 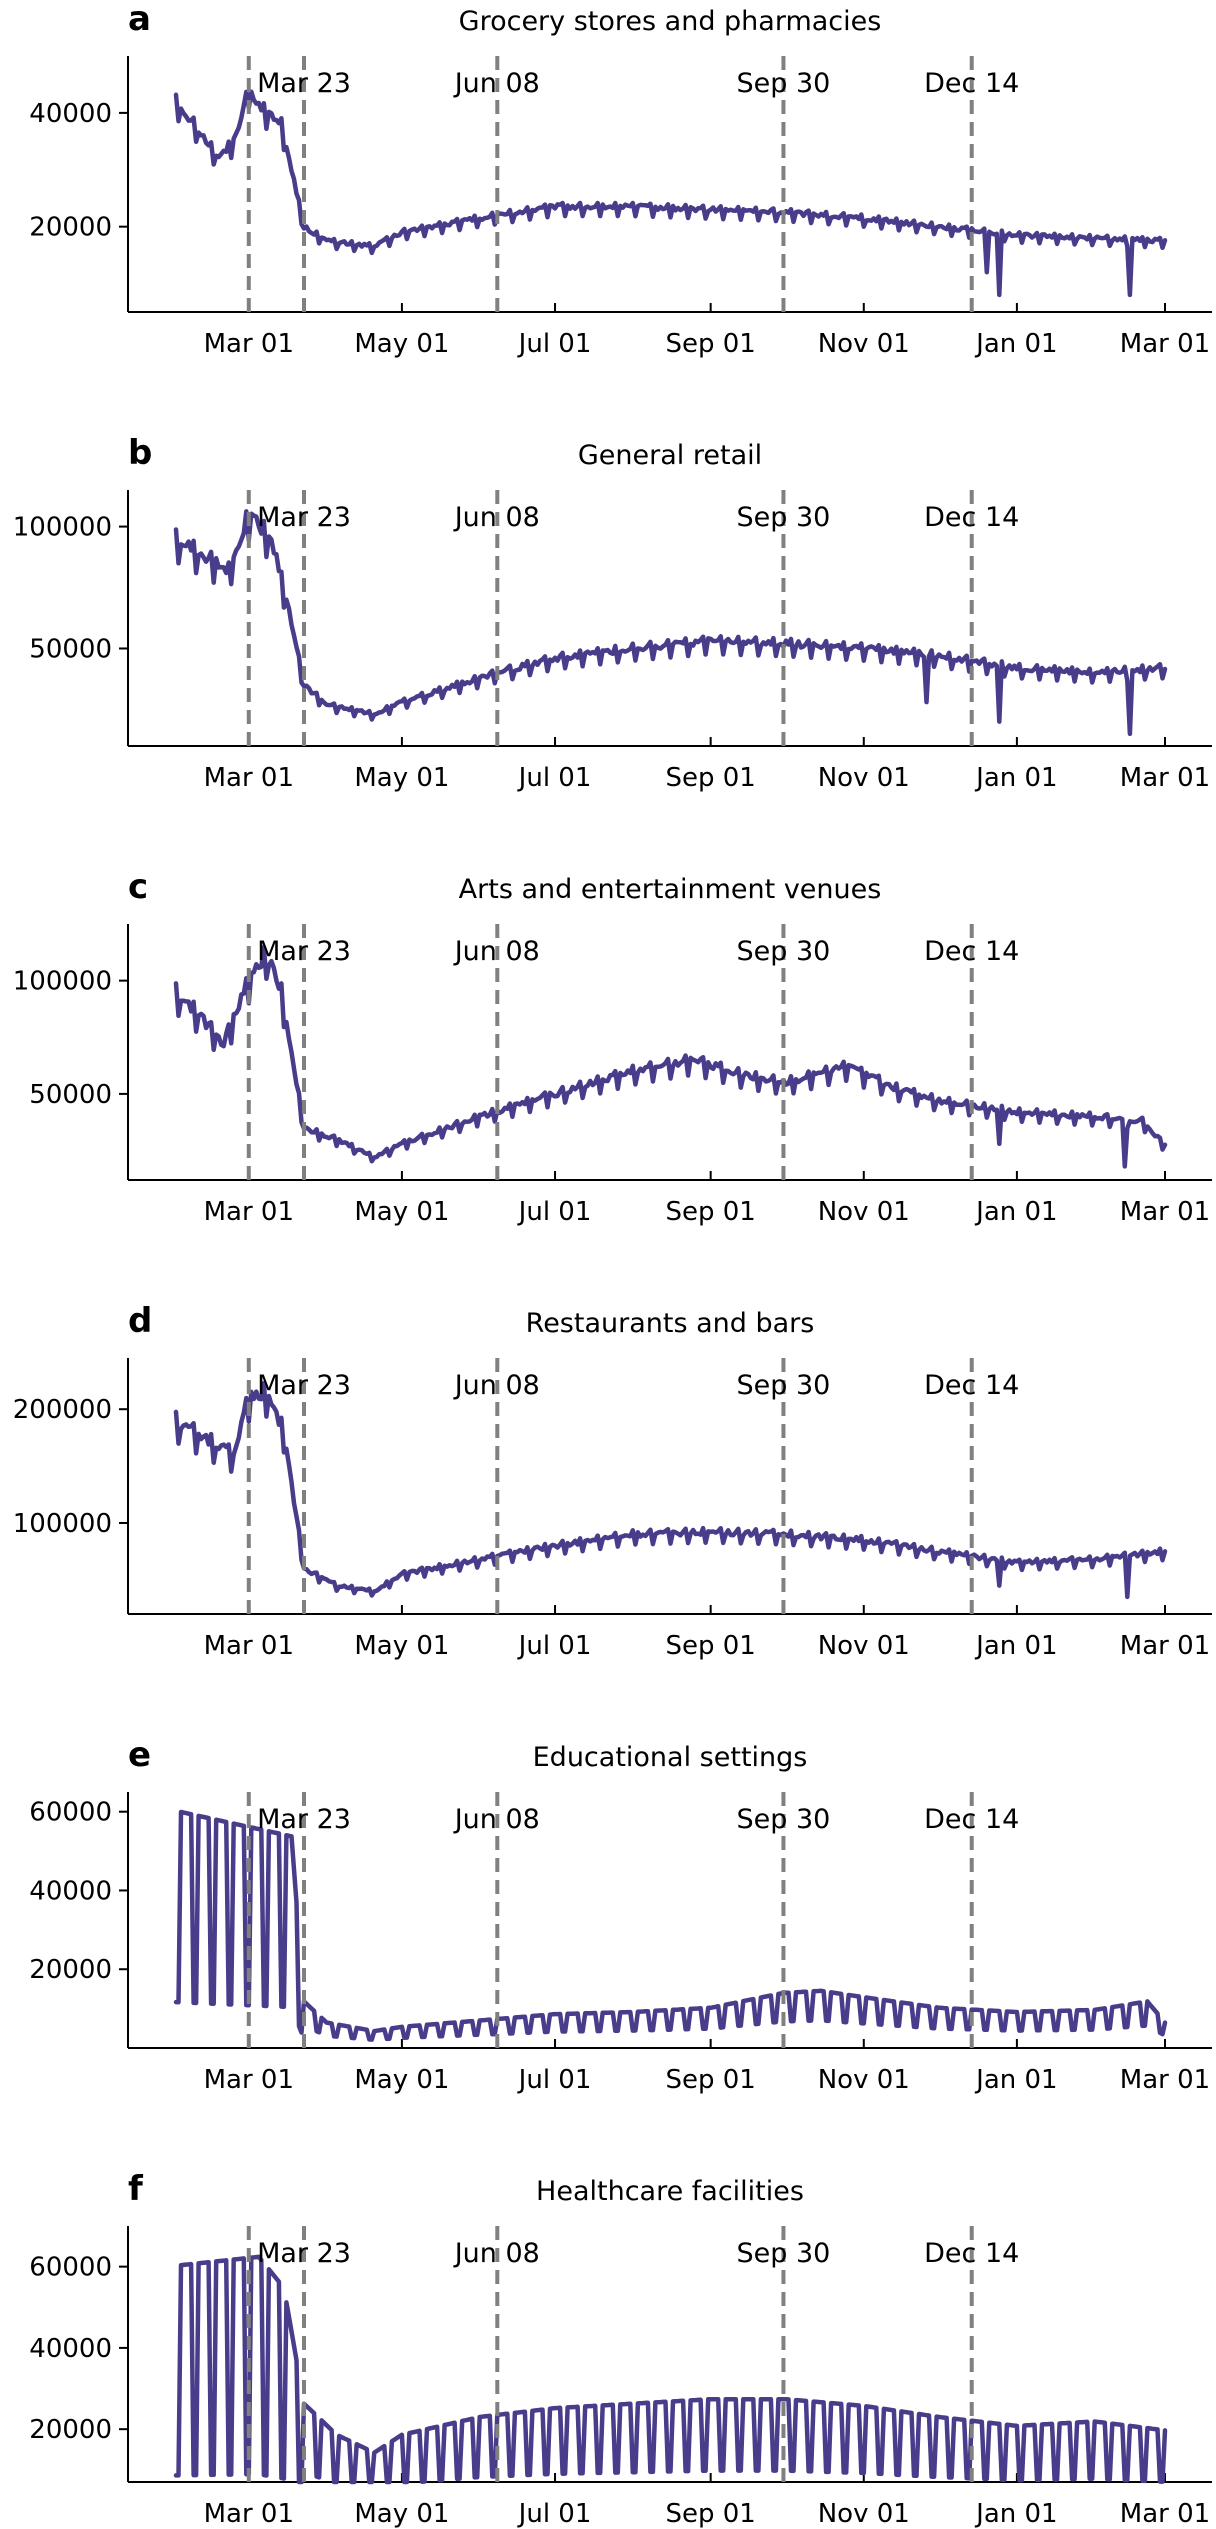 I want to click on panel-letter: f, so click(x=136, y=2189).